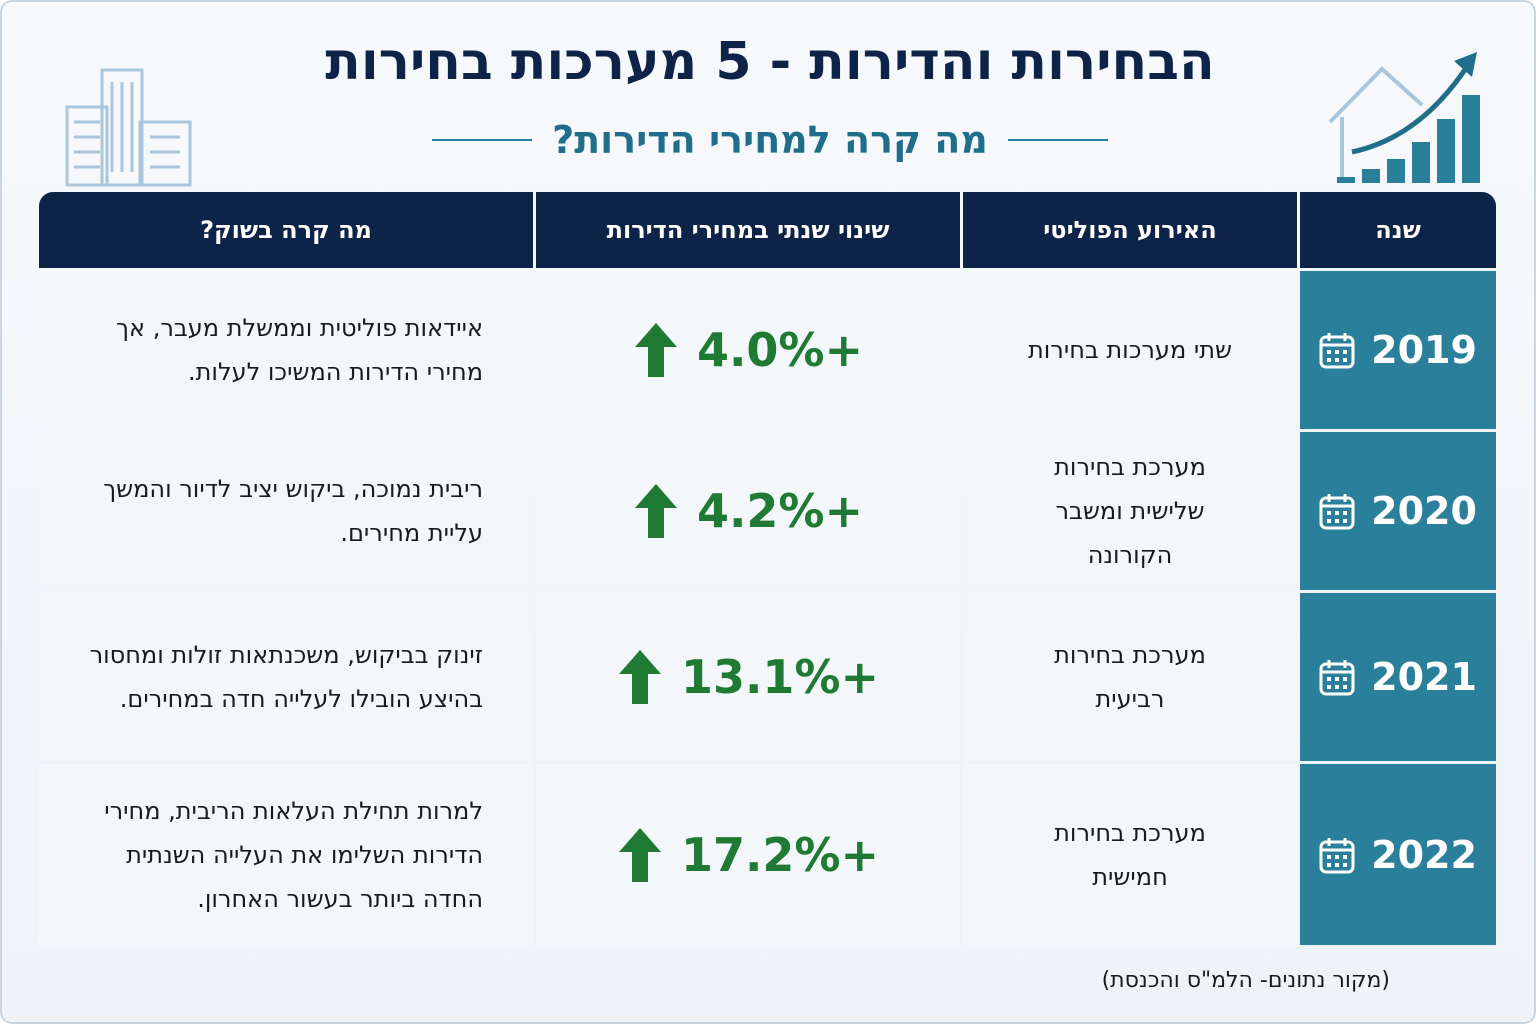 The width and height of the screenshot is (1536, 1024). What do you see at coordinates (770, 62) in the screenshot?
I see `title: הבחירות והדירות - 5 מערכות בחירות` at bounding box center [770, 62].